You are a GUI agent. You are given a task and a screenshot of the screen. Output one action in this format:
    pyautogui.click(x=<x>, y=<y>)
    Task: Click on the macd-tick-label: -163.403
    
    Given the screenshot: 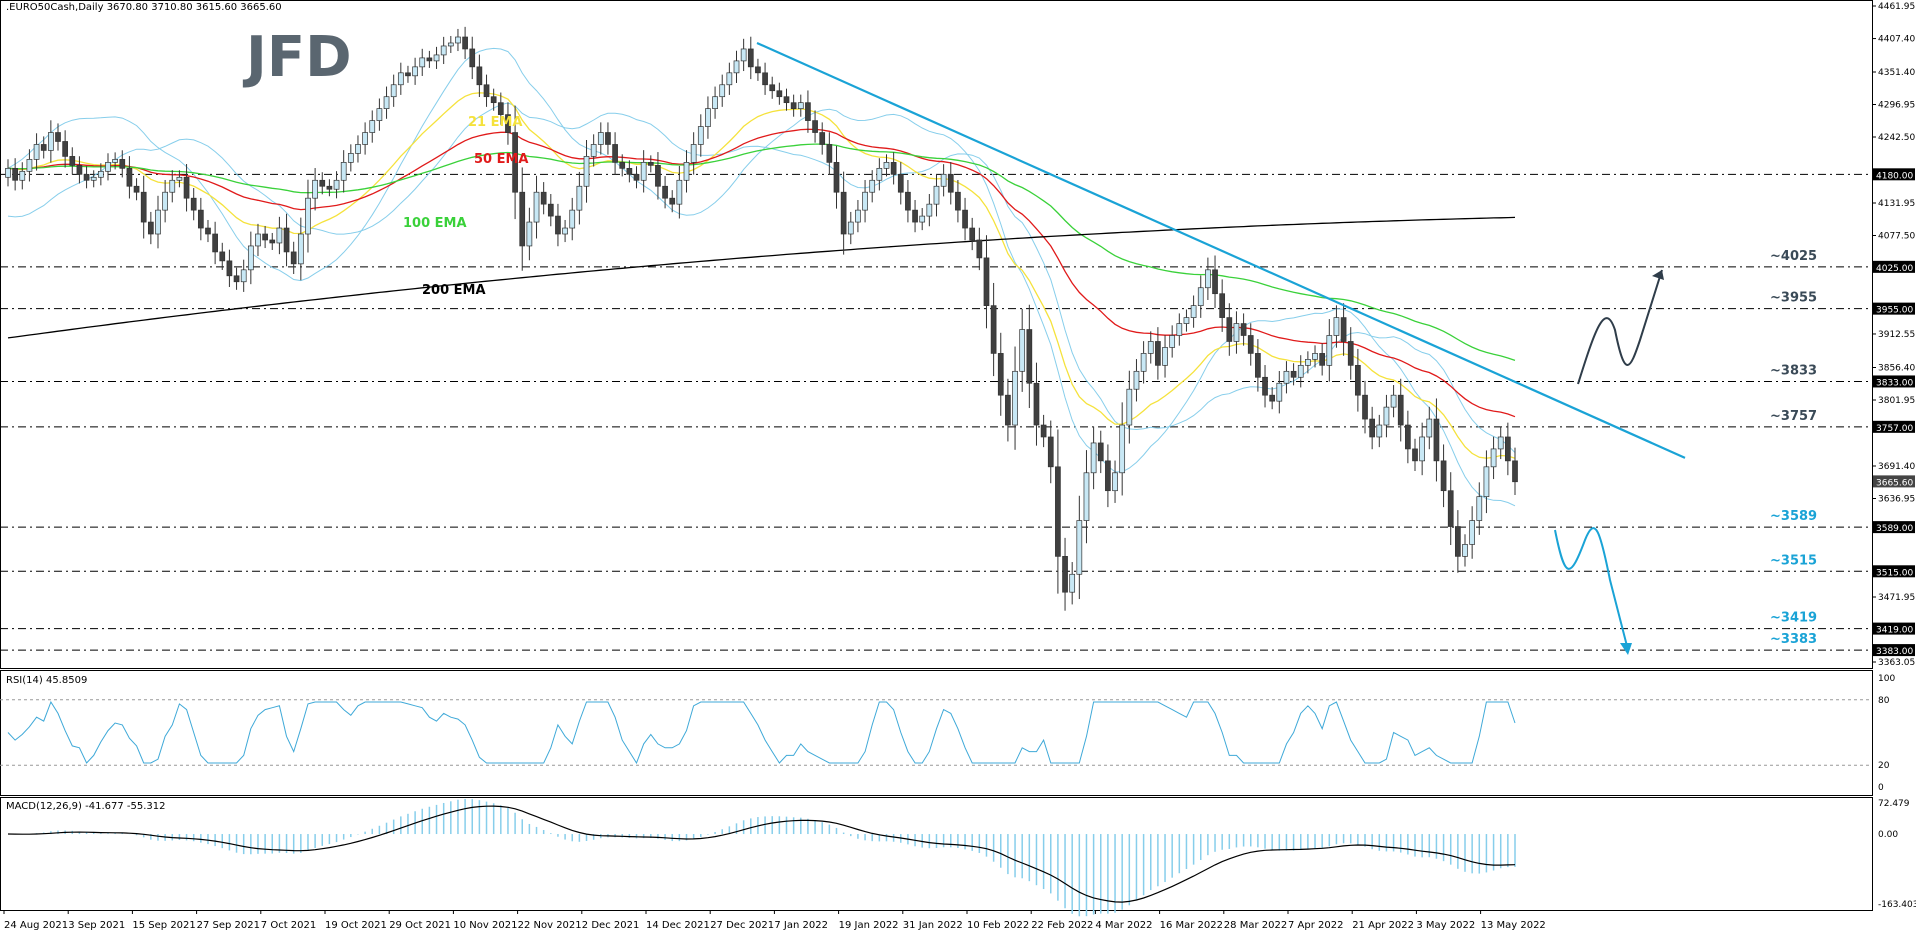 What is the action you would take?
    pyautogui.click(x=1897, y=905)
    